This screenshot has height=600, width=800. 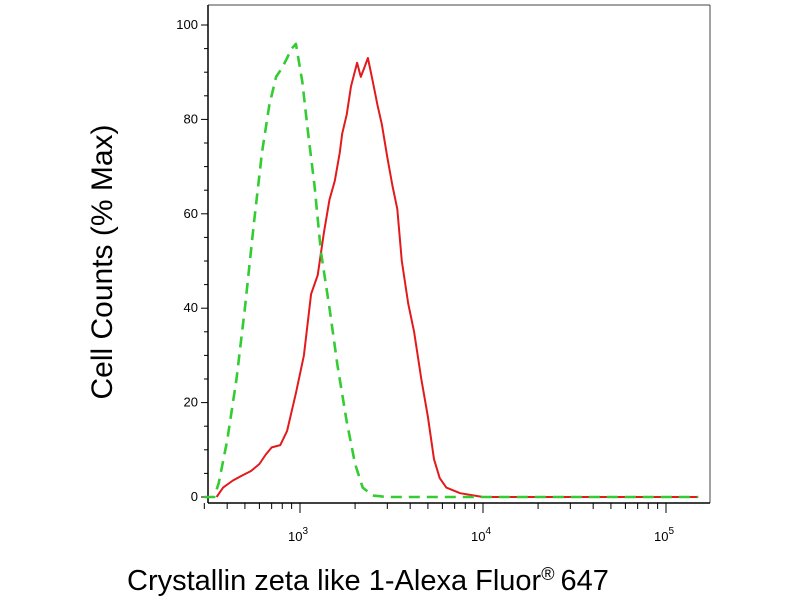 I want to click on x-axis-ticks: 10³ 10⁴ 10⁵, so click(x=438, y=523).